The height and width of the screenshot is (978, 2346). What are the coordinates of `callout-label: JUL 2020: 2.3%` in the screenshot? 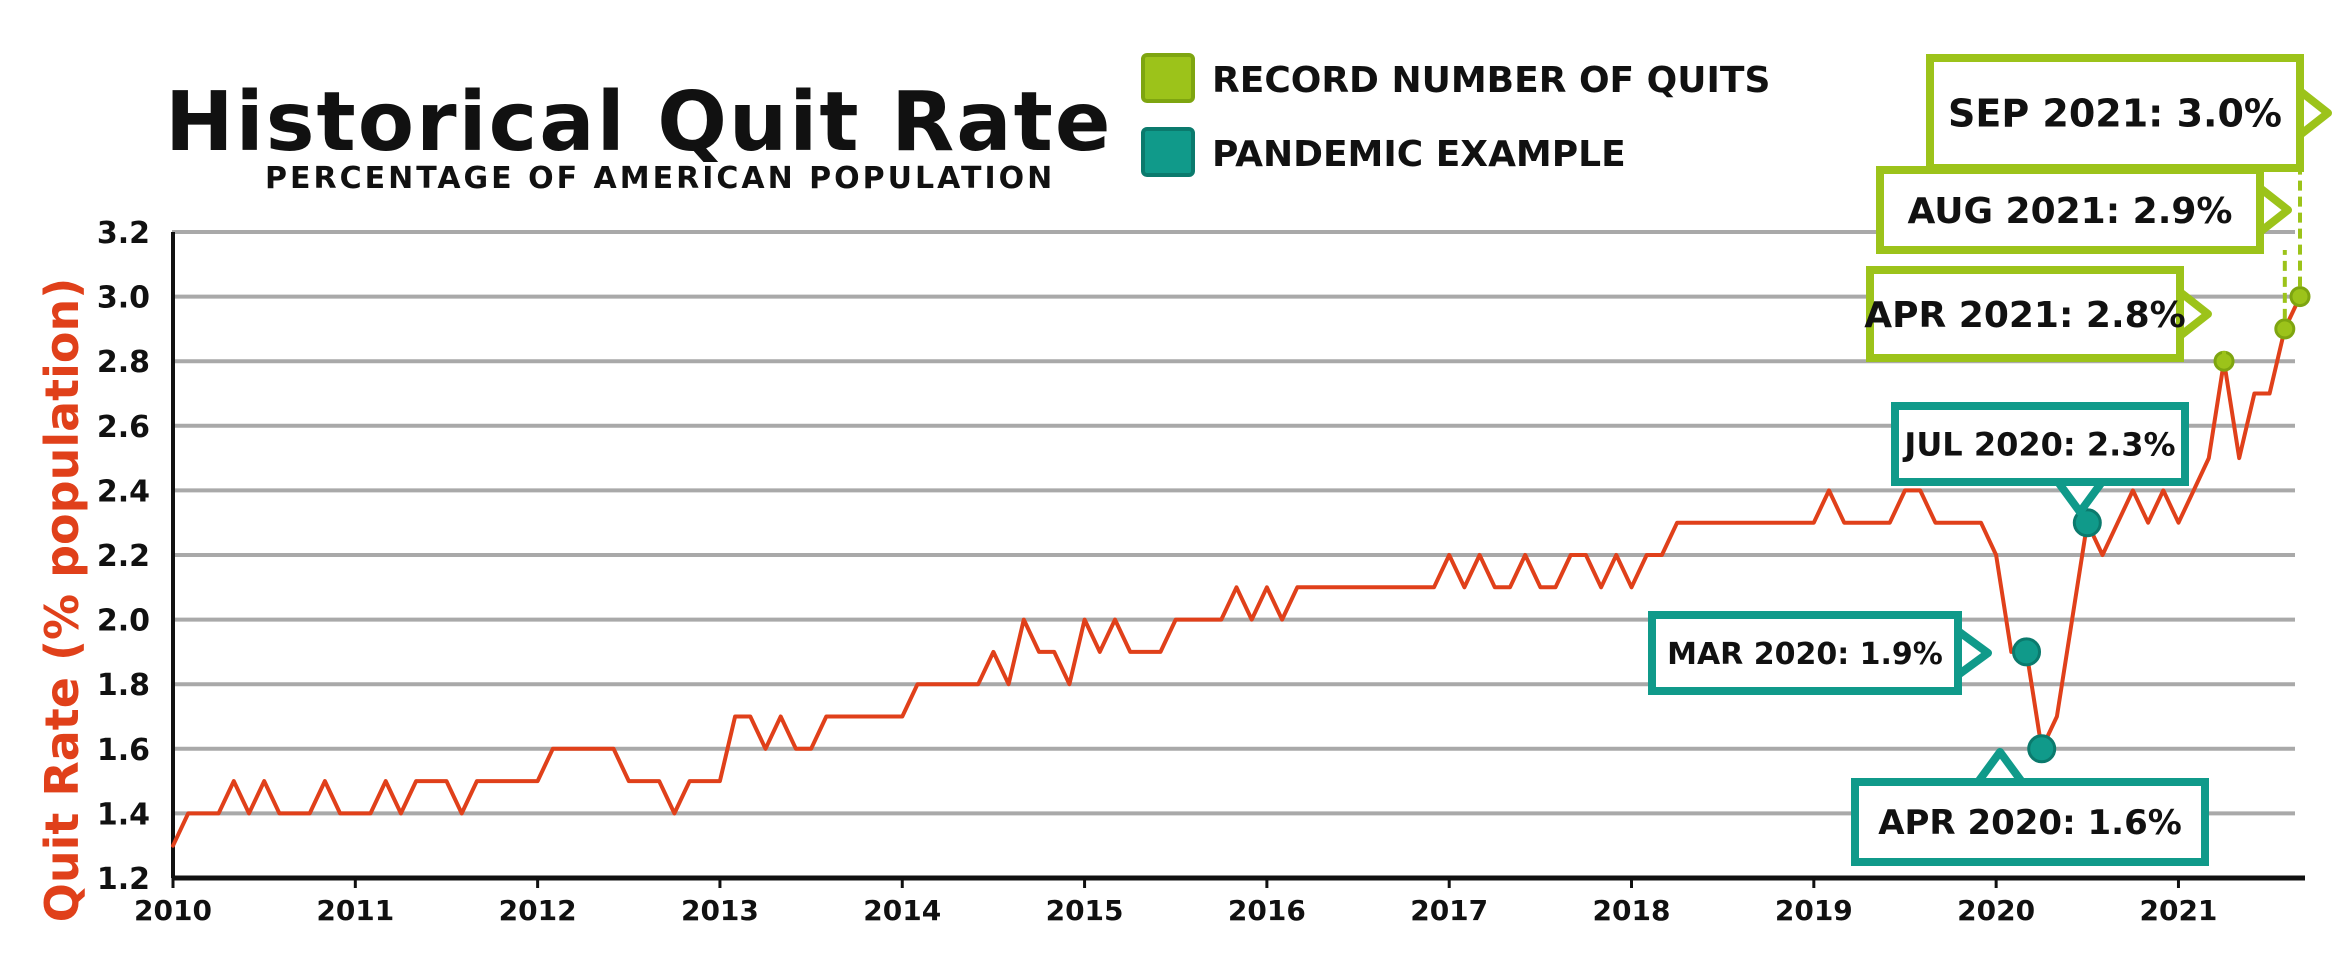 It's located at (2038, 445).